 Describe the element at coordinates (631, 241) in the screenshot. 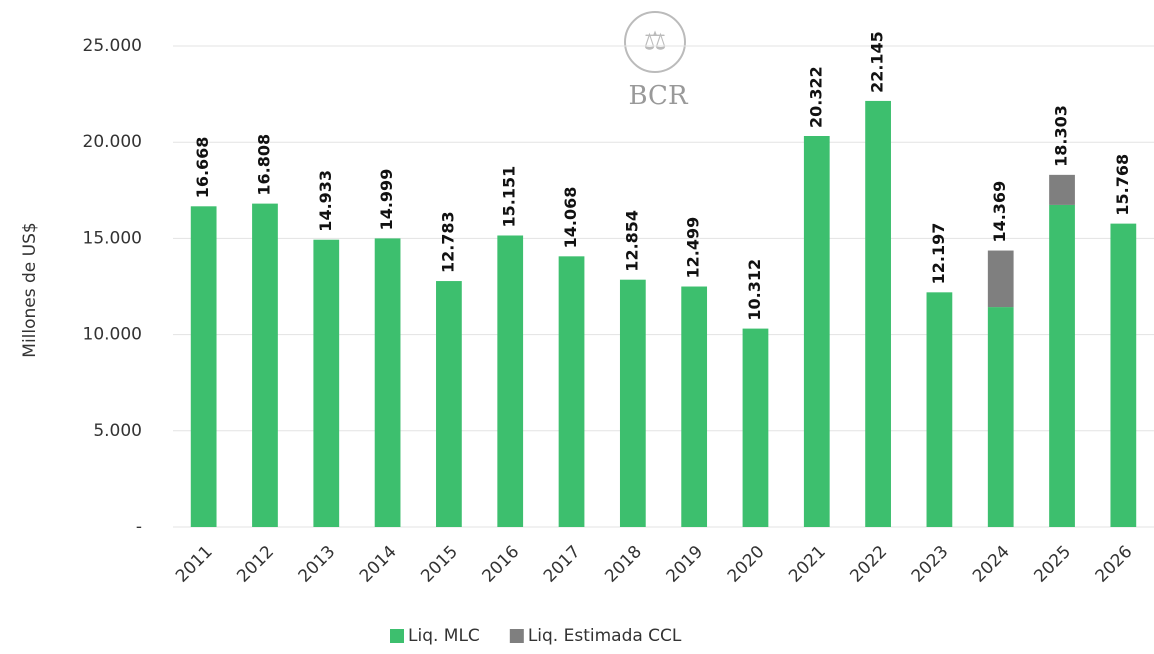

I see `data-label: 12.854` at that location.